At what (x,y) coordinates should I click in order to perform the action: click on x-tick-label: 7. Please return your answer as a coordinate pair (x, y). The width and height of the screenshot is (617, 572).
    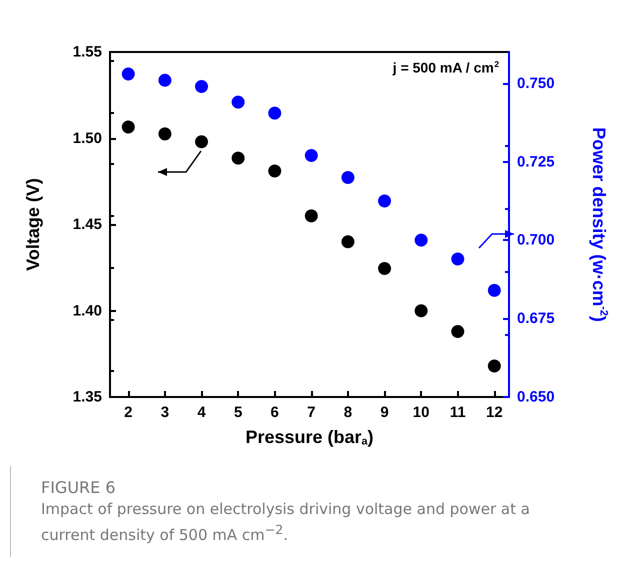
    Looking at the image, I should click on (311, 412).